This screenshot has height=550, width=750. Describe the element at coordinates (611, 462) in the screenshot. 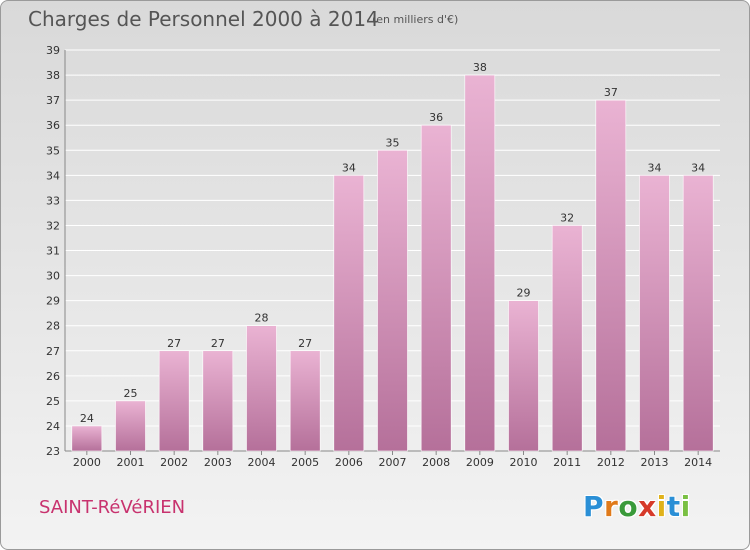

I see `x-tick-label: 2012` at that location.